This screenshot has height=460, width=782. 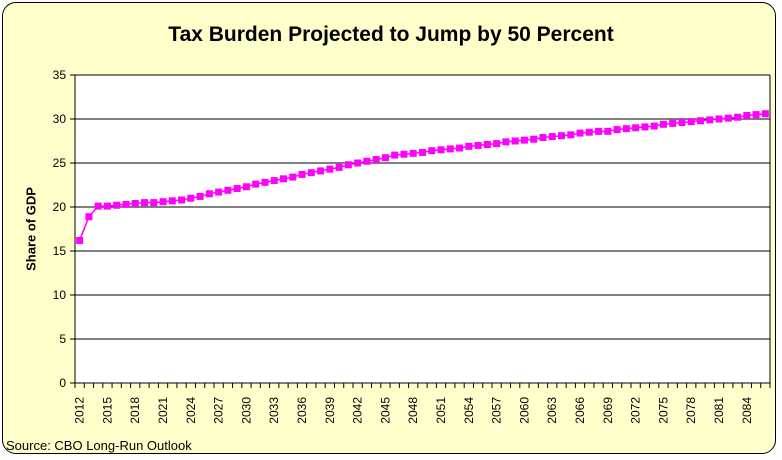 What do you see at coordinates (60, 207) in the screenshot?
I see `y-tick-label: 20` at bounding box center [60, 207].